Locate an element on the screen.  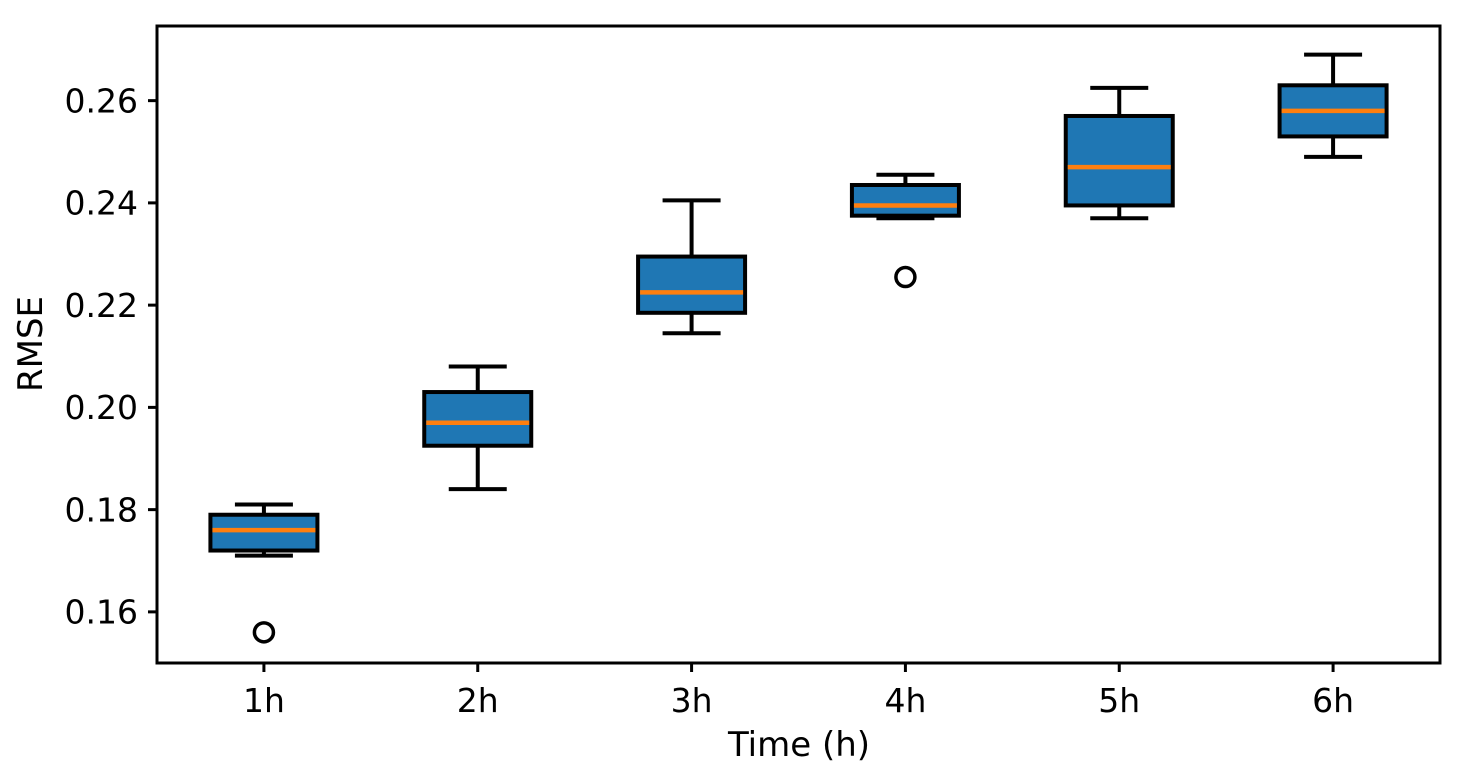
iqr-box-4h is located at coordinates (905, 200).